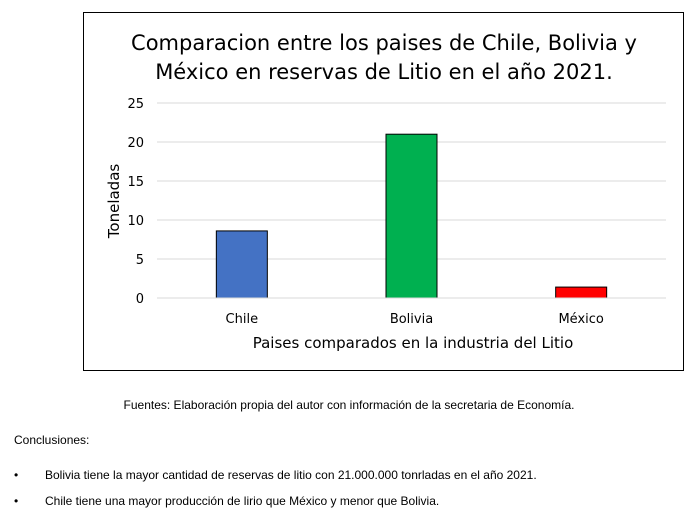 Image resolution: width=698 pixels, height=521 pixels. Describe the element at coordinates (135, 221) in the screenshot. I see `y-tick-label: 10` at that location.